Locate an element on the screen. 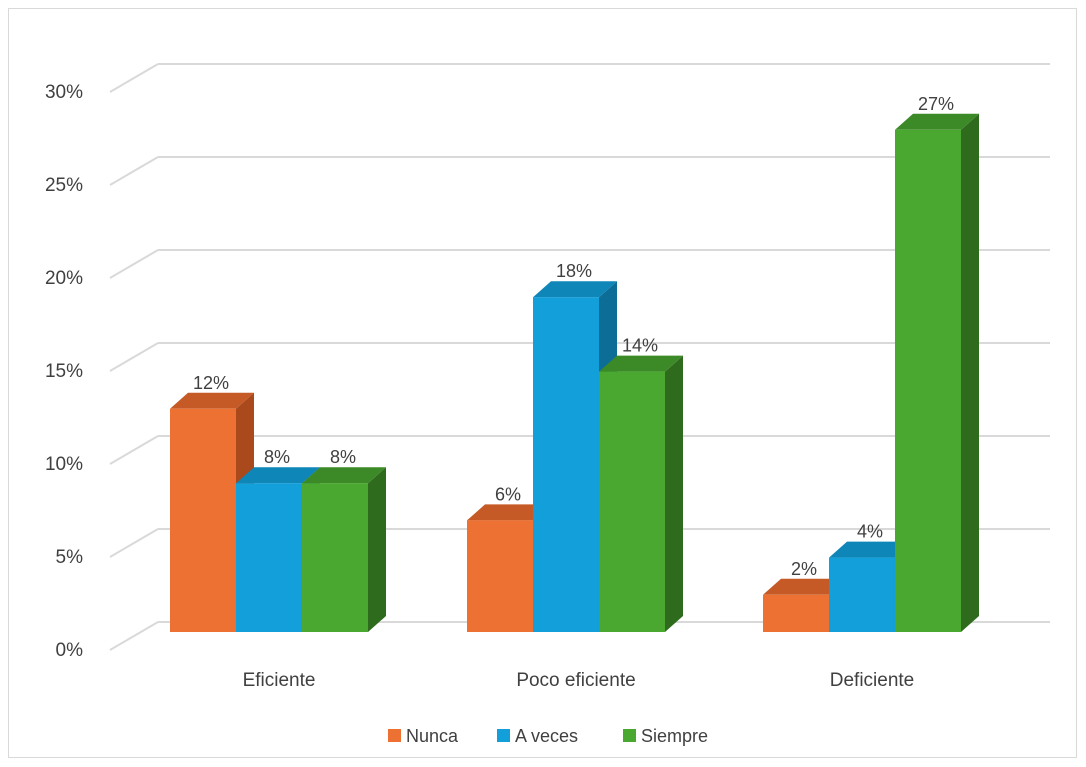 Image resolution: width=1086 pixels, height=767 pixels. y-tick-label: 15% is located at coordinates (64, 371).